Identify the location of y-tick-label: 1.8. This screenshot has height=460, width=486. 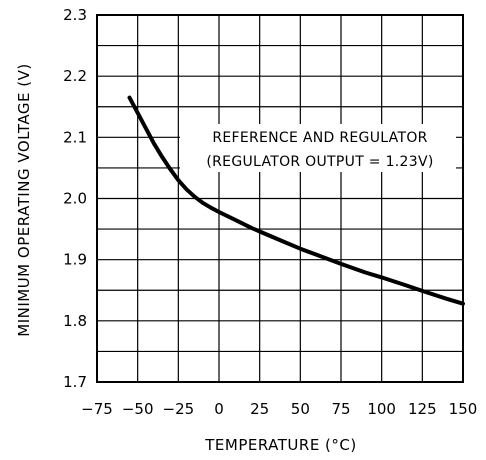
(75, 321).